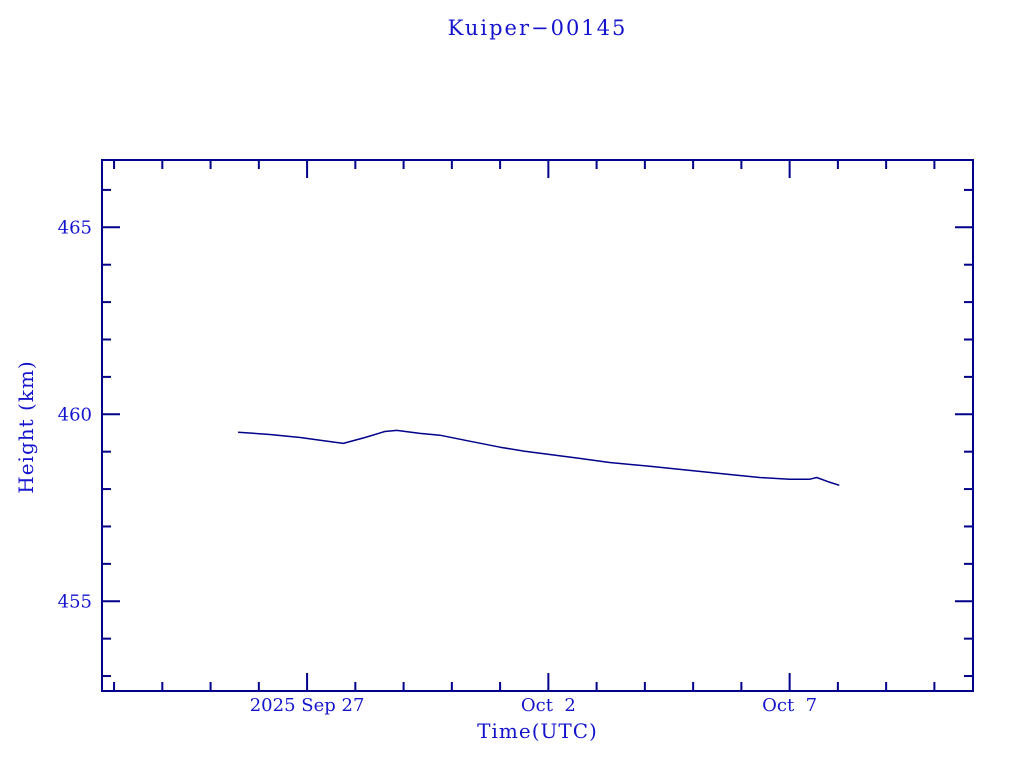 This screenshot has height=768, width=1024. Describe the element at coordinates (75, 601) in the screenshot. I see `svg-text: 455` at that location.